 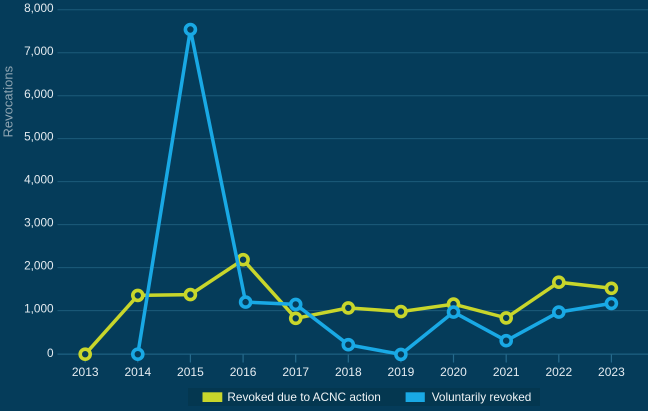 I want to click on svg-text: 3,000, so click(x=39, y=223).